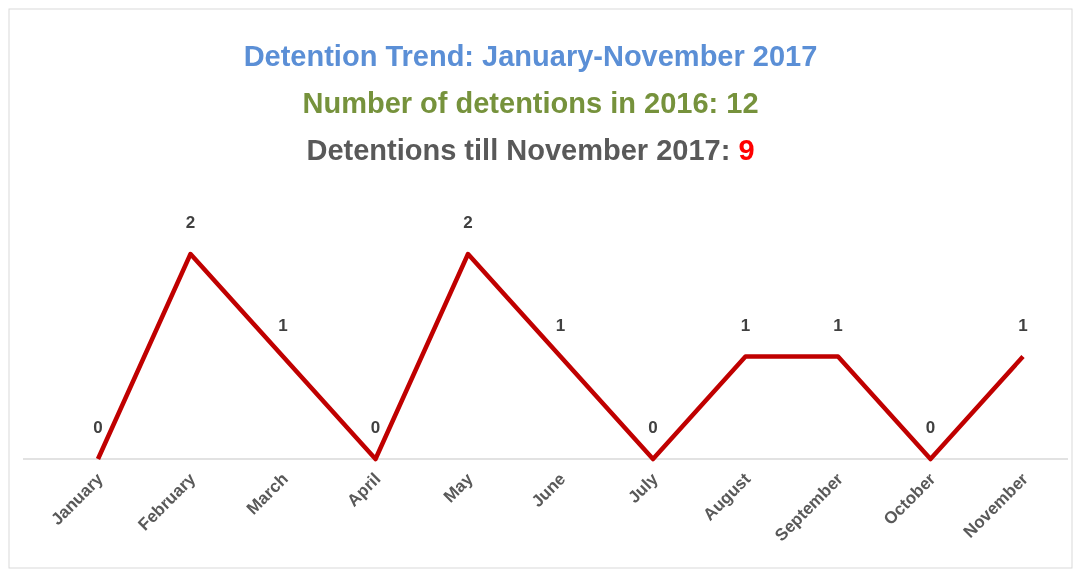 The width and height of the screenshot is (1081, 577). Describe the element at coordinates (530, 150) in the screenshot. I see `text: Detentions till November 2017: 9` at that location.